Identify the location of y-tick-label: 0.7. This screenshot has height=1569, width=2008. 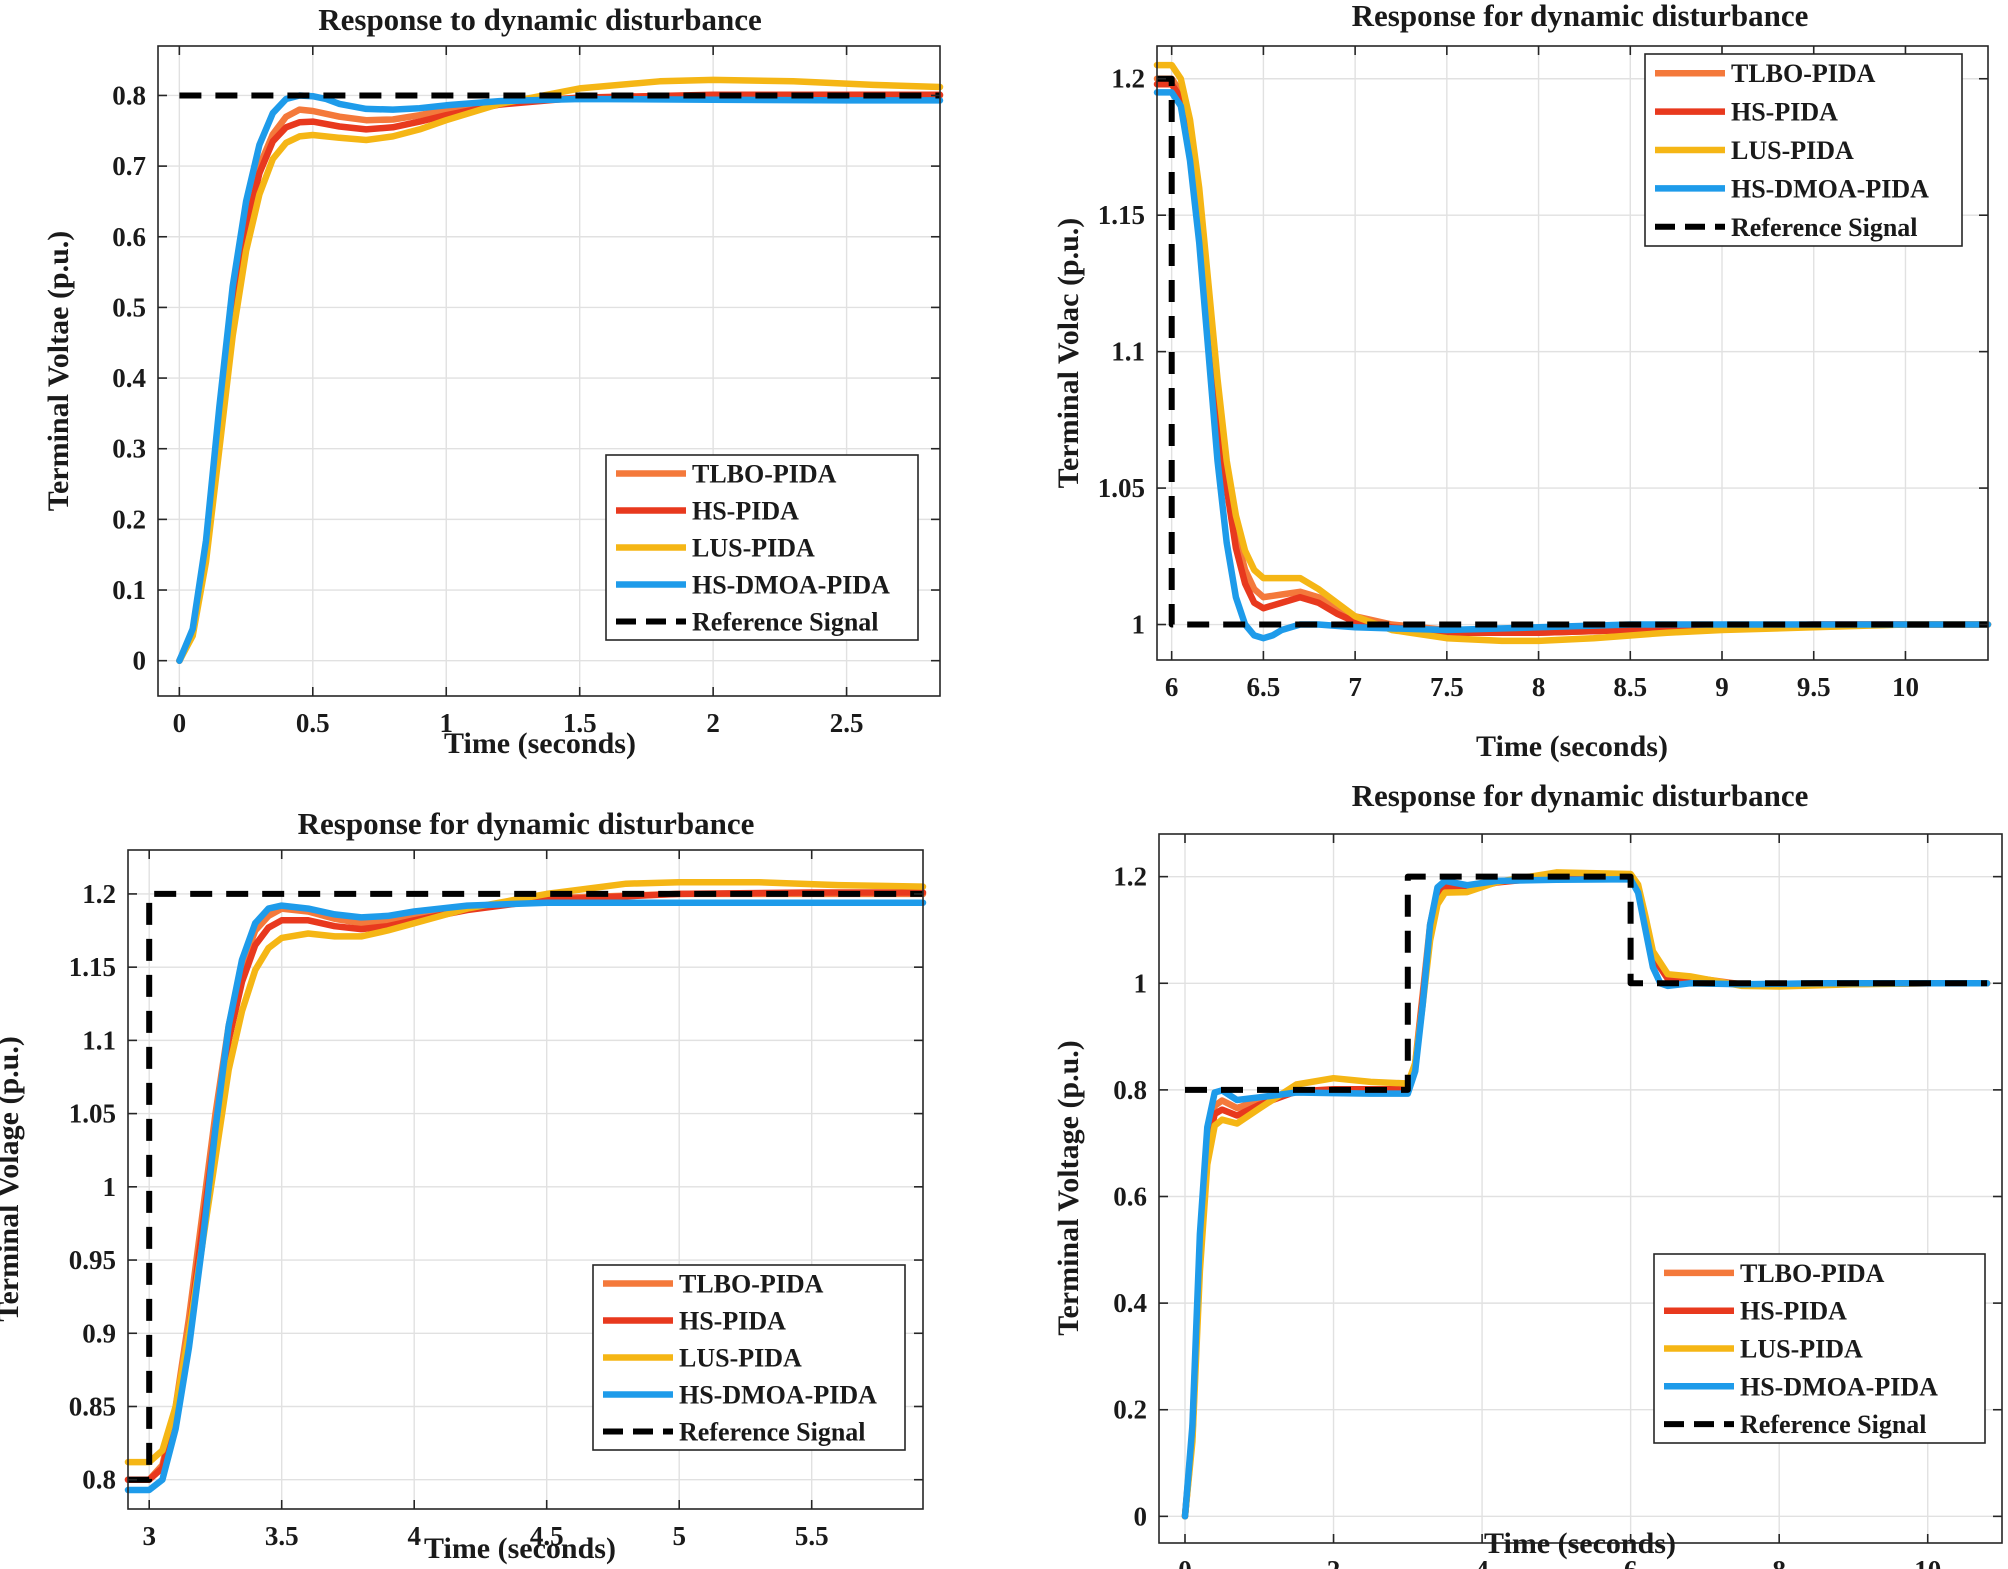
(129, 166).